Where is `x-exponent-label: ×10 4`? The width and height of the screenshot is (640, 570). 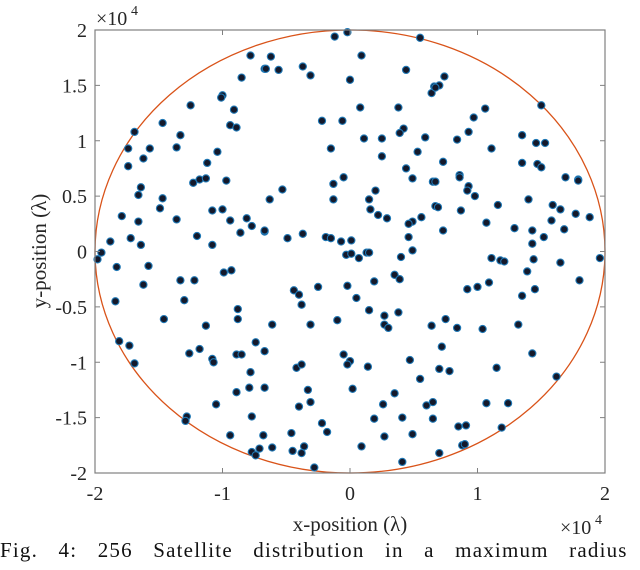
x-exponent-label: ×10 4 is located at coordinates (581, 526).